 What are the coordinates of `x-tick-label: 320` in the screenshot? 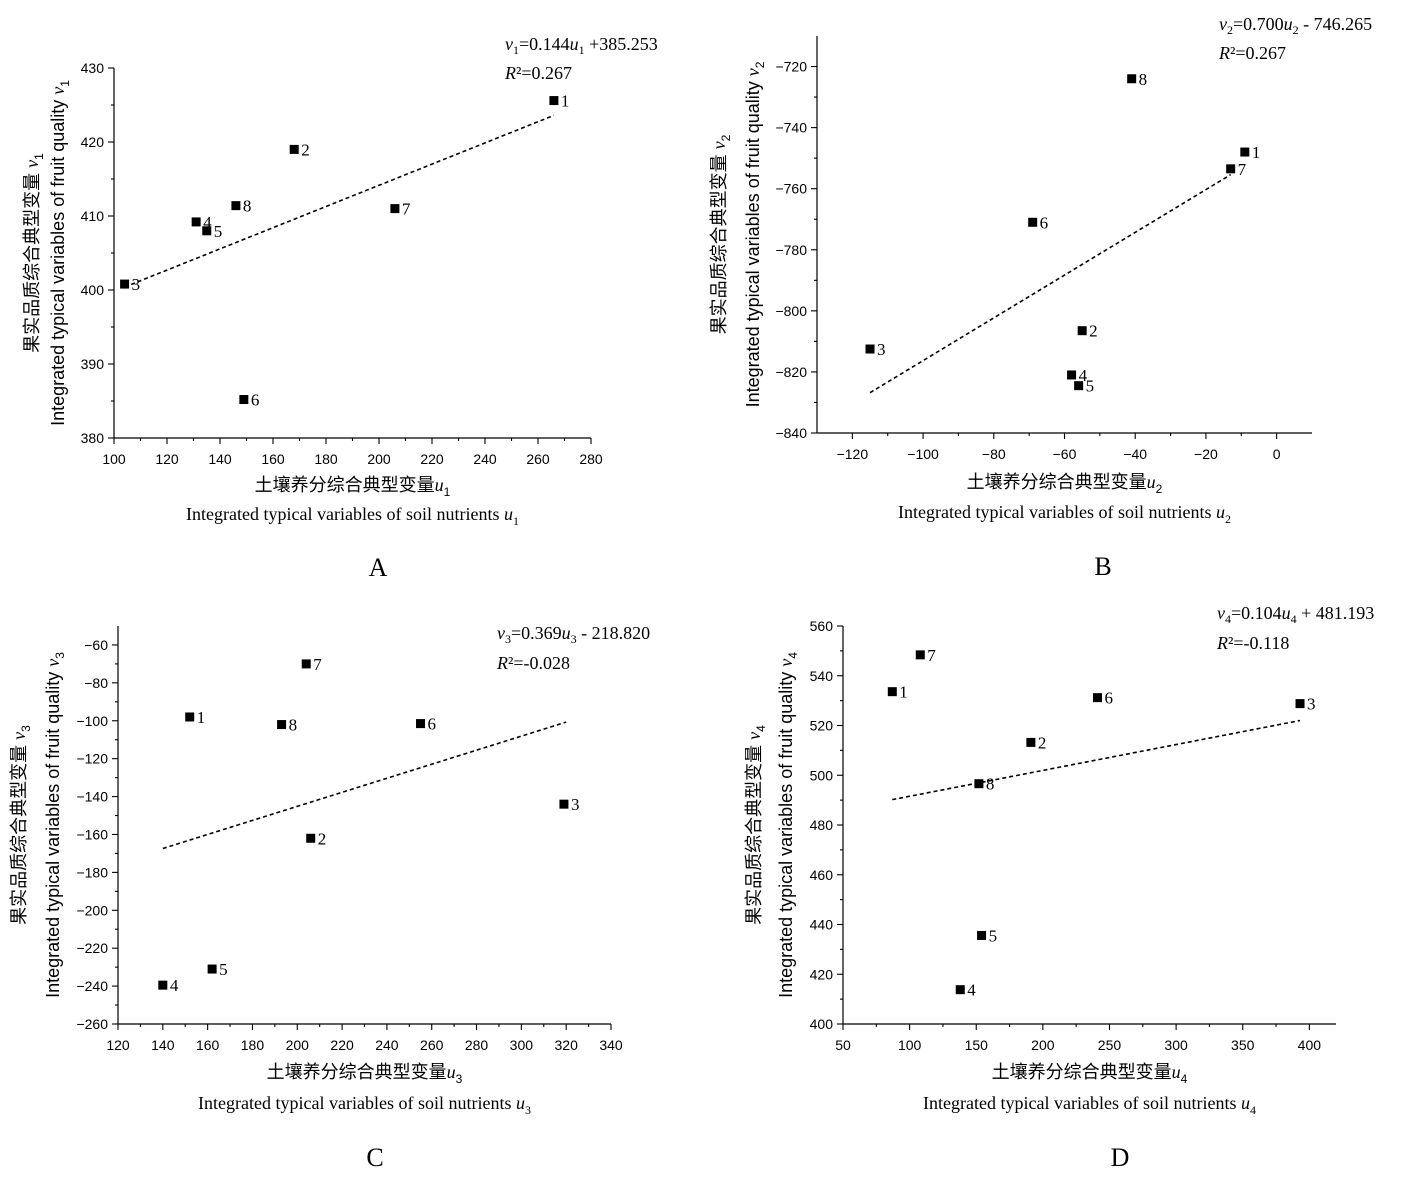 It's located at (567, 1045).